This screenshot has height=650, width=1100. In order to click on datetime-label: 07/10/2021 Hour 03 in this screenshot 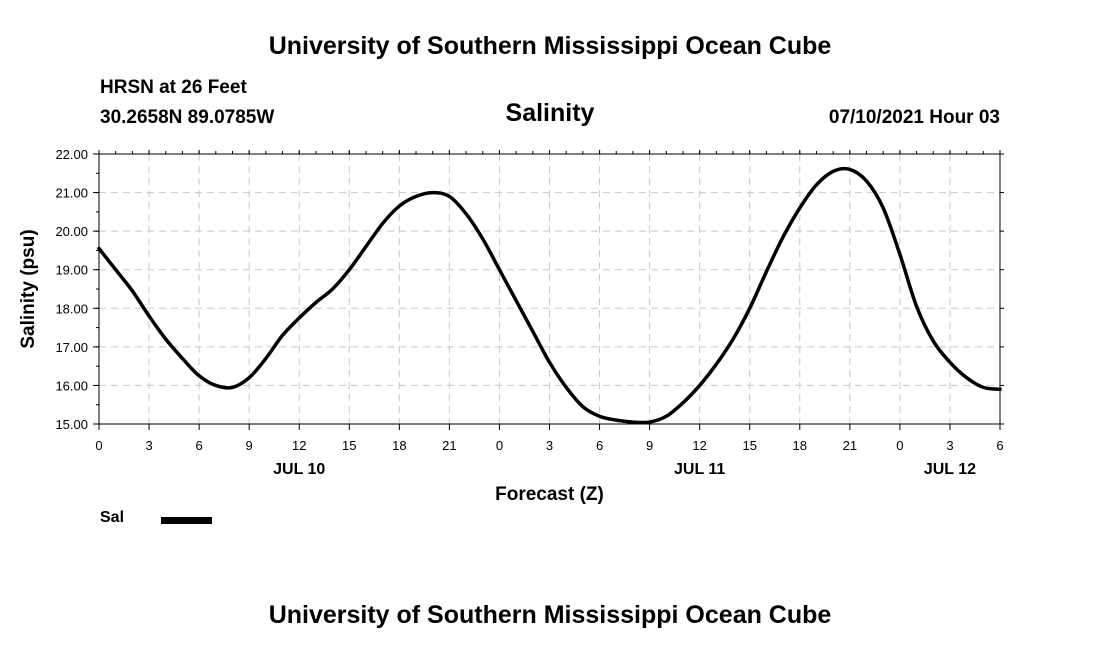, I will do `click(914, 117)`.